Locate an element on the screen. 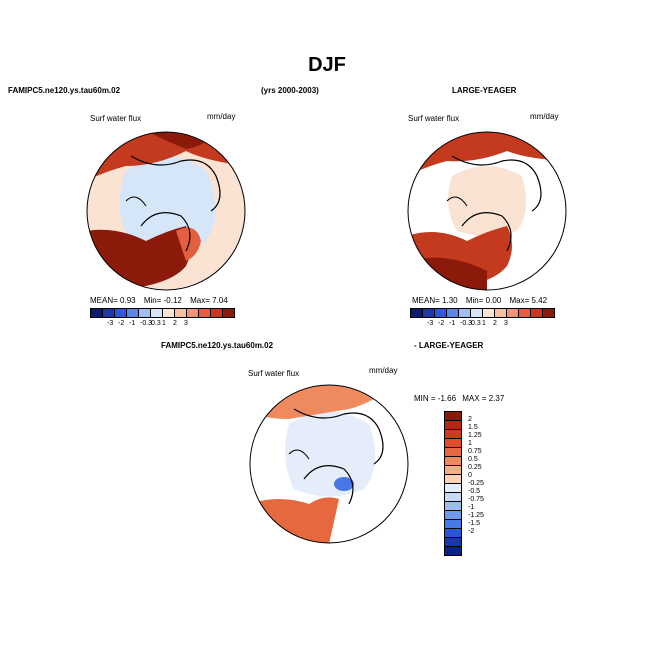  panel3-colorbar is located at coordinates (453, 483).